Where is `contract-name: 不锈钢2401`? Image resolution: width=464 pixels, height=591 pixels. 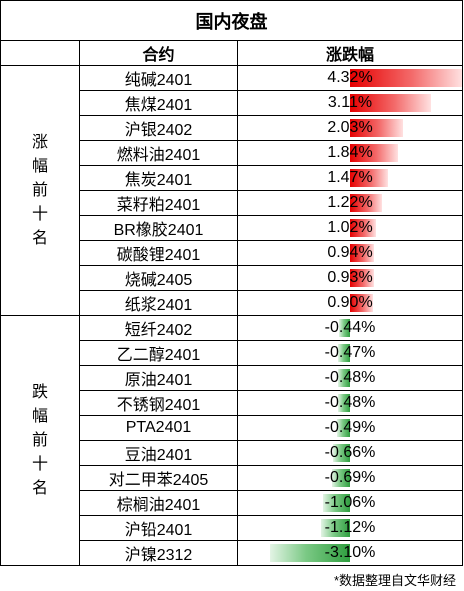
contract-name: 不锈钢2401 is located at coordinates (158, 403).